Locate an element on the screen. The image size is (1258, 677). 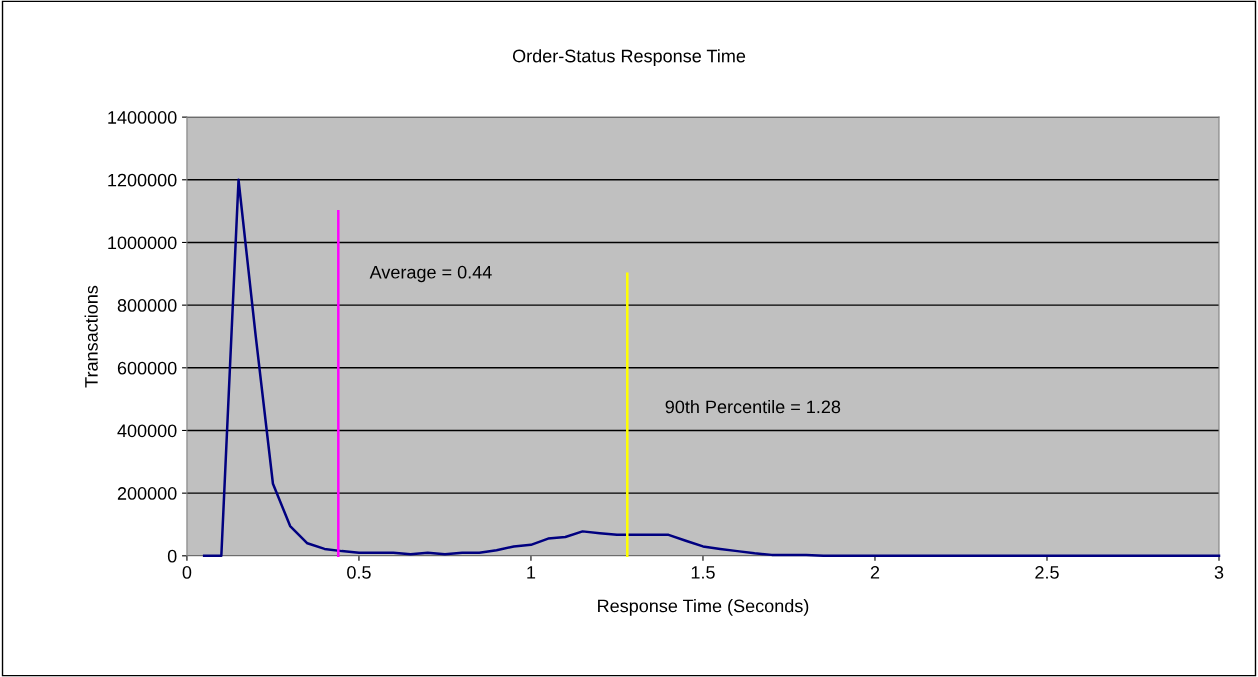
x-tick-label: 0 is located at coordinates (187, 572).